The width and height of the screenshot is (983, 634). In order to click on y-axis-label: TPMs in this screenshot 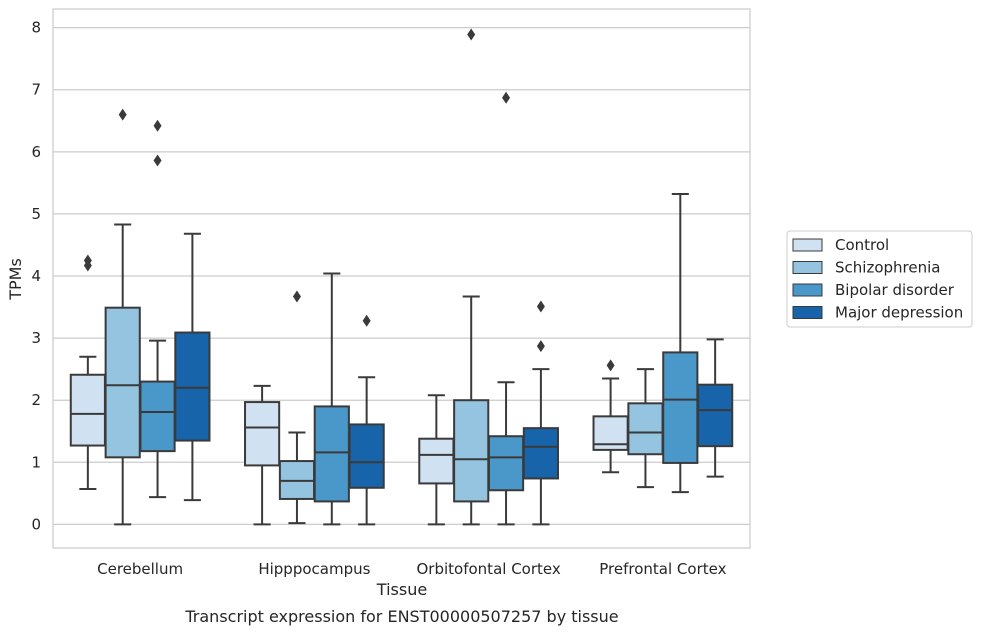, I will do `click(15, 279)`.